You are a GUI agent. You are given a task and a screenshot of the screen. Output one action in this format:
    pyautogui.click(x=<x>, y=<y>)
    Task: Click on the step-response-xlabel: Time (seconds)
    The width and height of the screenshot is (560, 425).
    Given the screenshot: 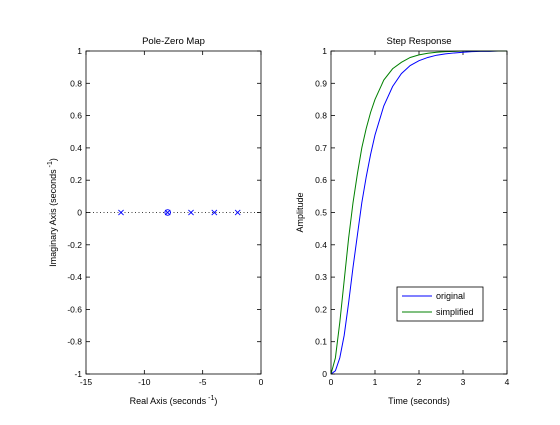 What is the action you would take?
    pyautogui.click(x=419, y=401)
    